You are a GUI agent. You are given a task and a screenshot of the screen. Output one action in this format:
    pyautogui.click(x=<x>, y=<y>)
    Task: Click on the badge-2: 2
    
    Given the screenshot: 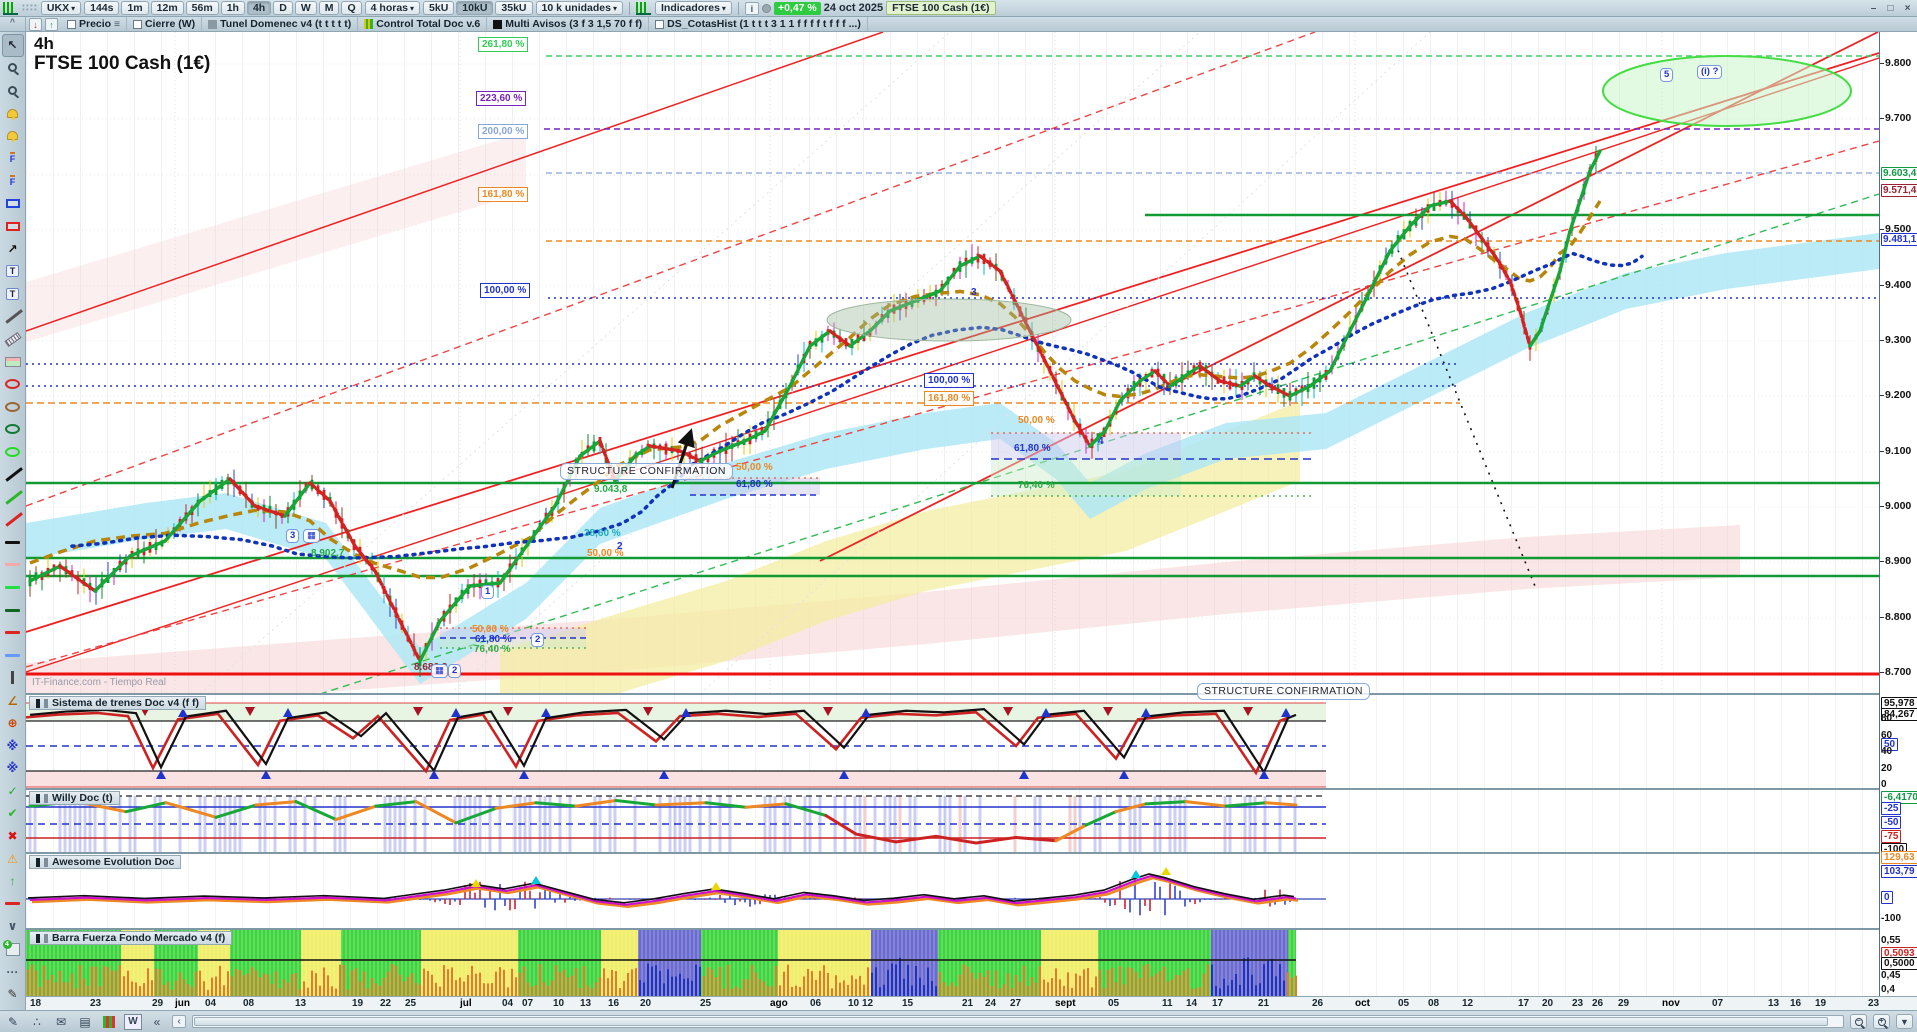 What is the action you would take?
    pyautogui.click(x=538, y=640)
    